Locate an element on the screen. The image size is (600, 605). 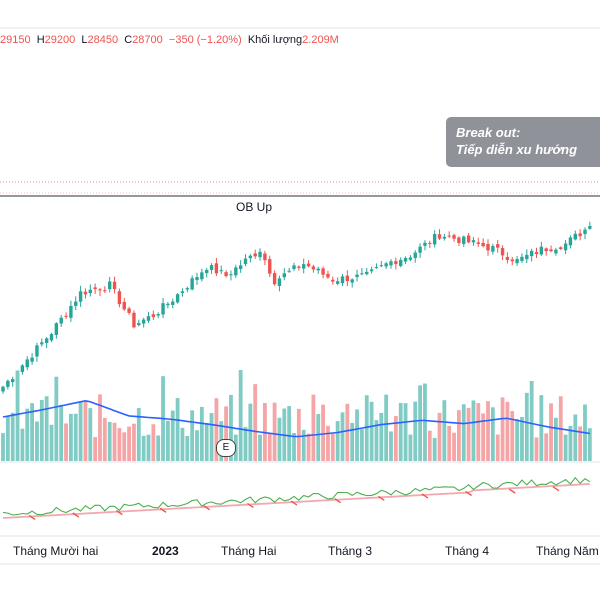
high-label: H is located at coordinates (40, 40).